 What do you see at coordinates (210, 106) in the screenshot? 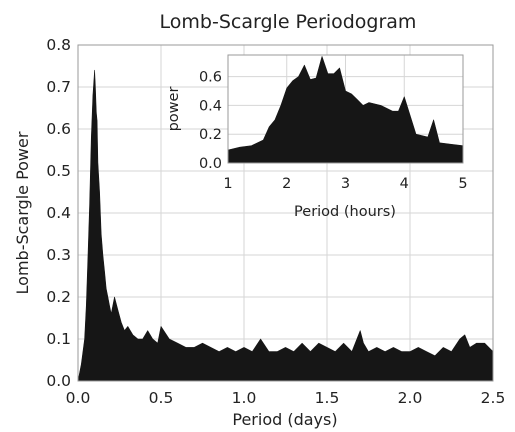
I see `inset-y-tick-label: 0.4` at bounding box center [210, 106].